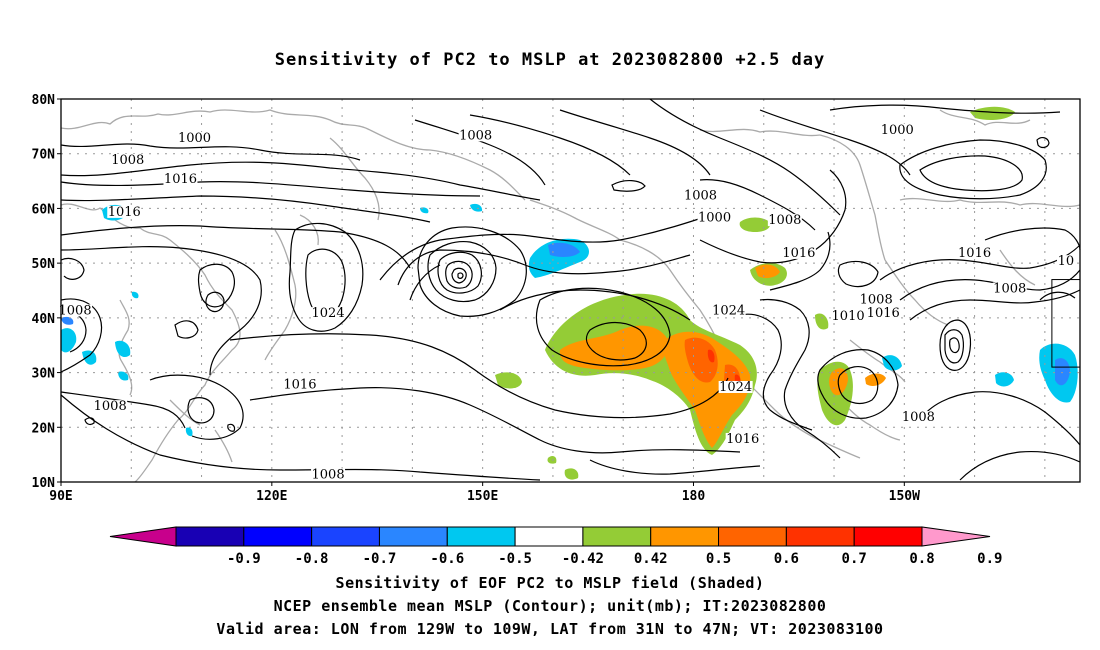  Describe the element at coordinates (921, 559) in the screenshot. I see `colorbar-label: 0.8` at that location.